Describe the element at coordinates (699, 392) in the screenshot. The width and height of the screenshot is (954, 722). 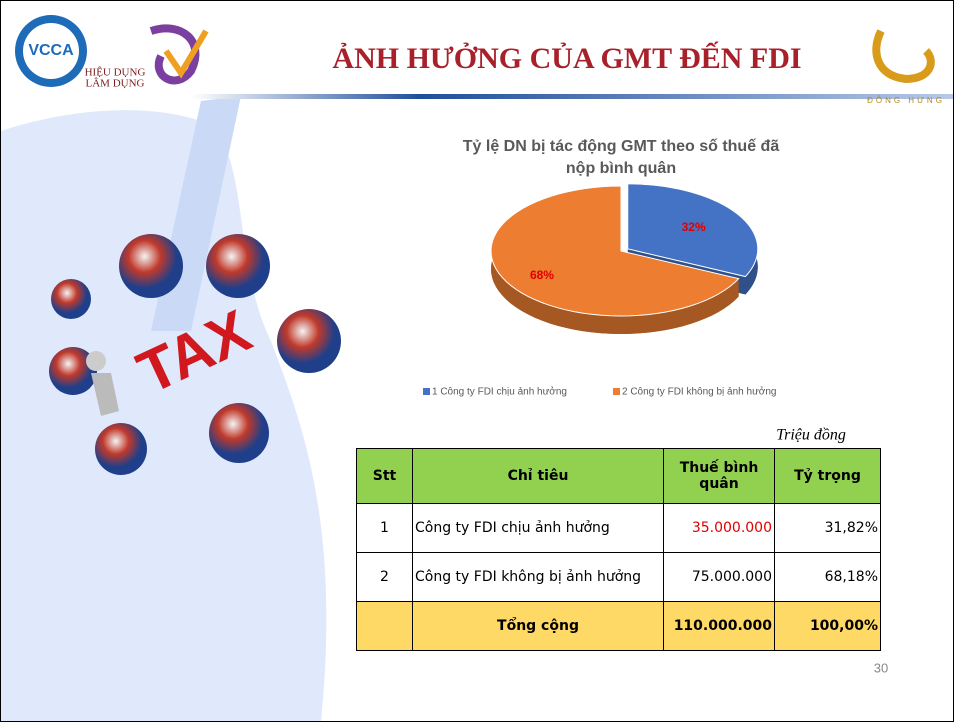
I see `legend-label: 2 Công ty FDI không bị ảnh hưởng` at that location.